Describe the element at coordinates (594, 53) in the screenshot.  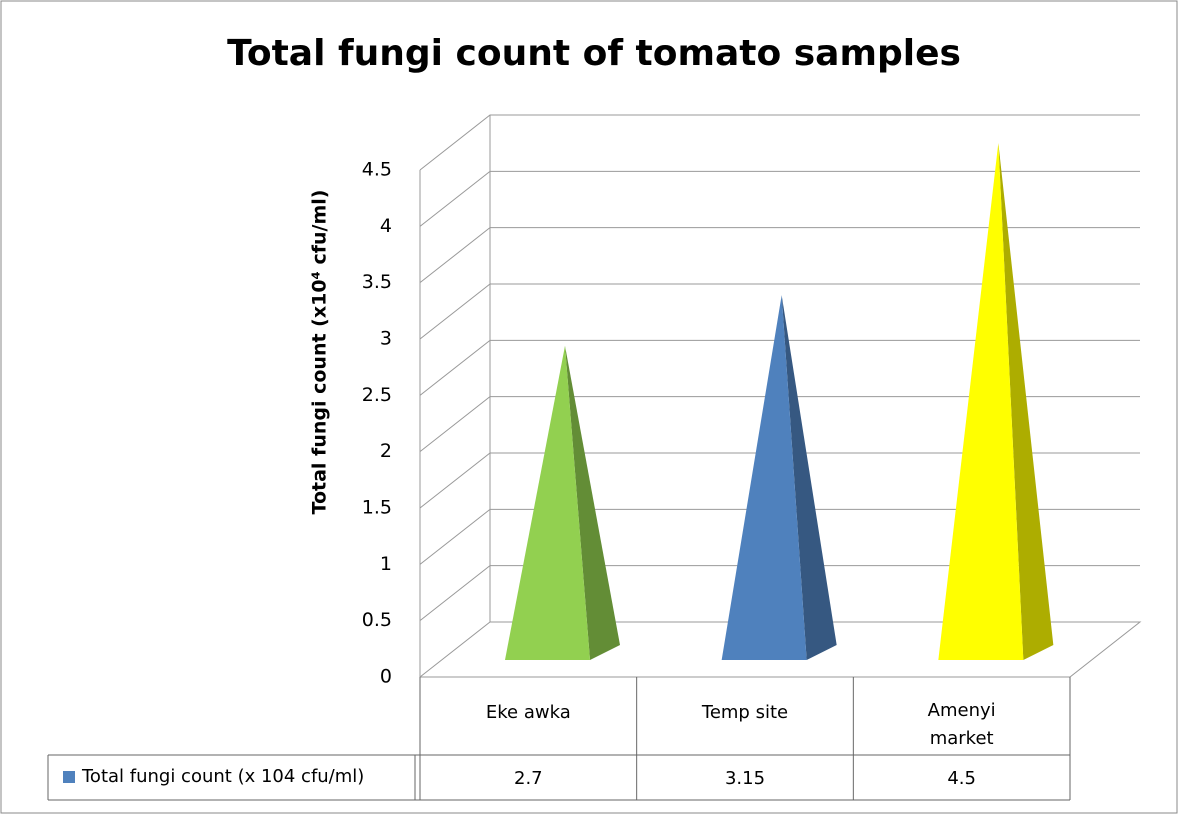
I see `chart-title: Total fungi count of tomato samples` at that location.